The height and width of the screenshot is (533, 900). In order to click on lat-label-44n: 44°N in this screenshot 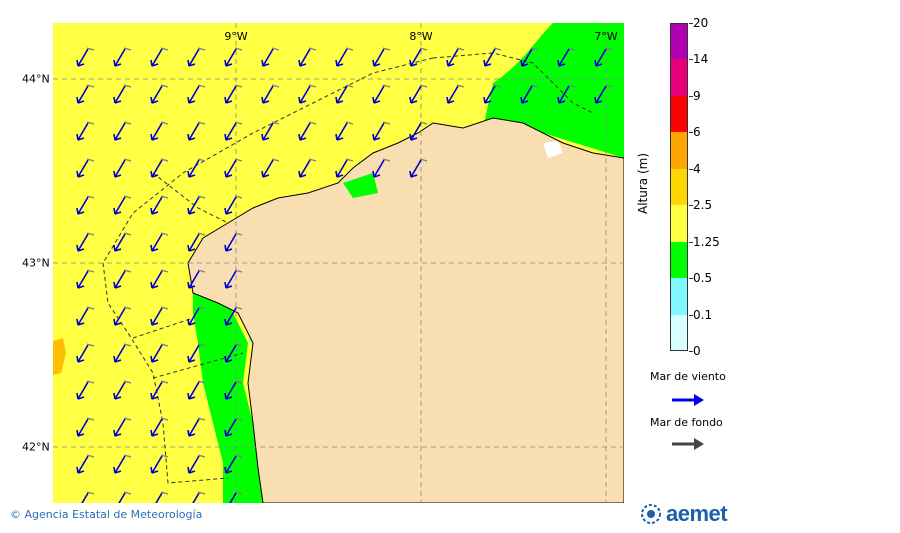, I will do `click(36, 79)`.